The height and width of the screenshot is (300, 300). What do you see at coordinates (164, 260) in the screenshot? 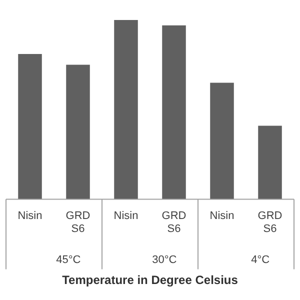
I see `text: 30°C` at bounding box center [164, 260].